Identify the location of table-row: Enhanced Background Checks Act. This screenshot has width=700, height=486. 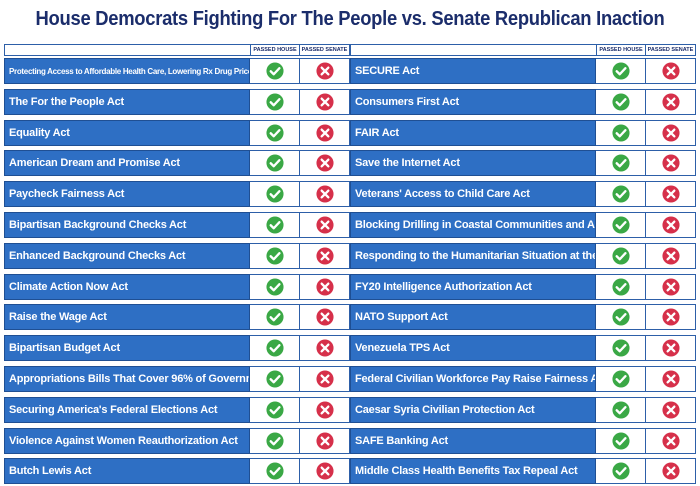
(177, 255).